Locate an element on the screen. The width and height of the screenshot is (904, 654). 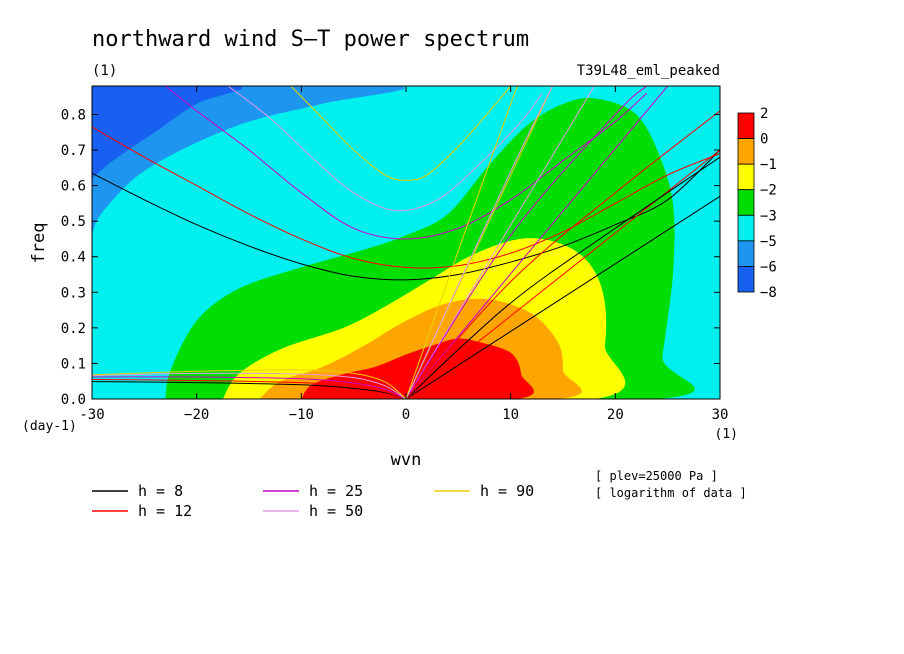
dispersion-curve-mrg_h-h50 is located at coordinates (385, 149).